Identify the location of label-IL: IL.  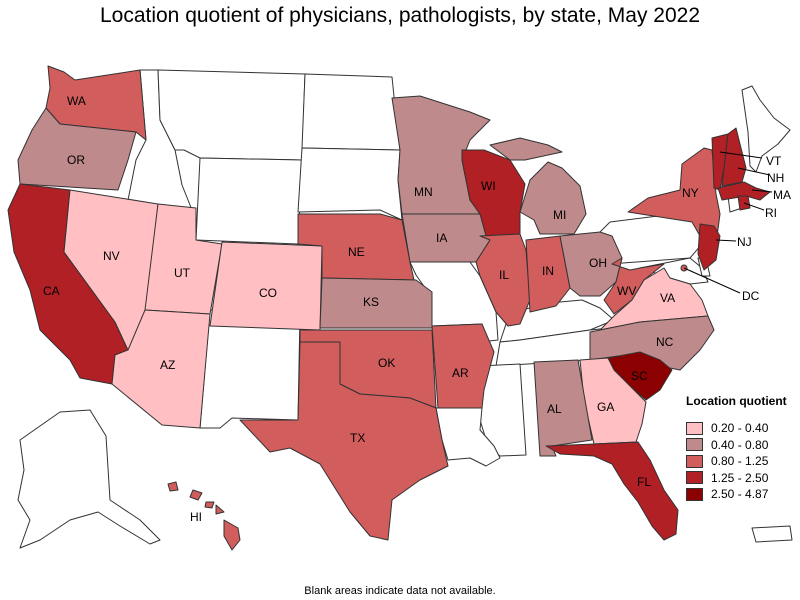
(504, 275).